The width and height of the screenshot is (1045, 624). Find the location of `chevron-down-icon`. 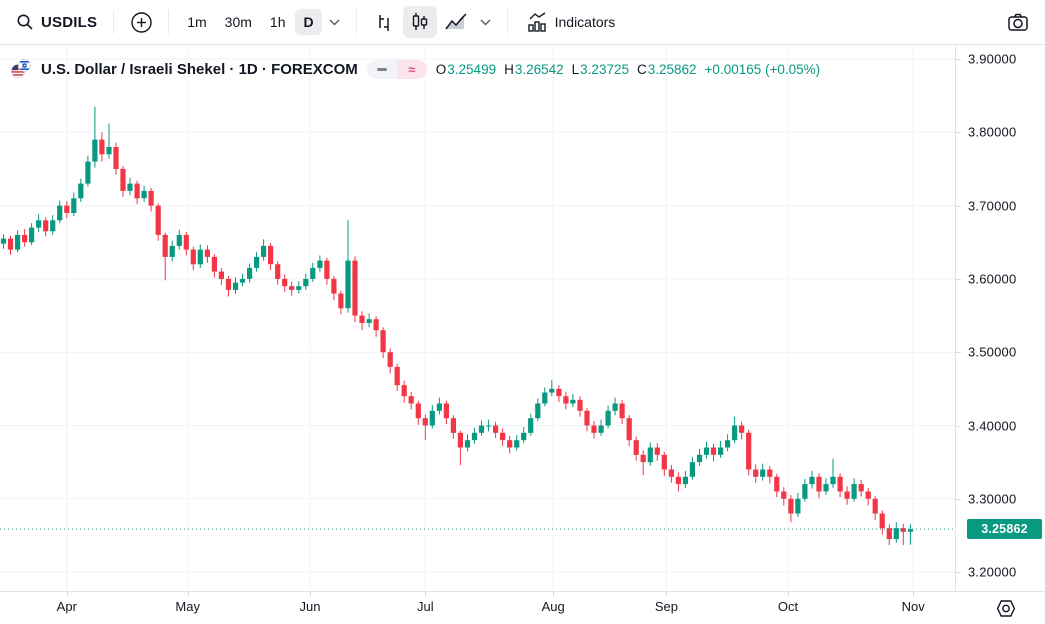

chevron-down-icon is located at coordinates (485, 22).